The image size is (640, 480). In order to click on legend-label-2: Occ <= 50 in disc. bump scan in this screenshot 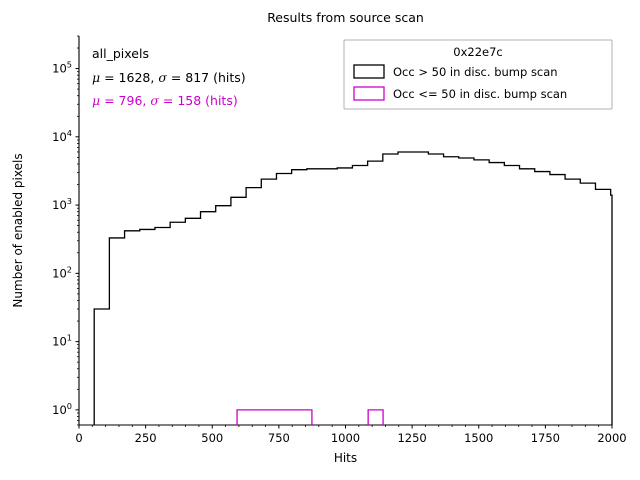, I will do `click(480, 94)`.